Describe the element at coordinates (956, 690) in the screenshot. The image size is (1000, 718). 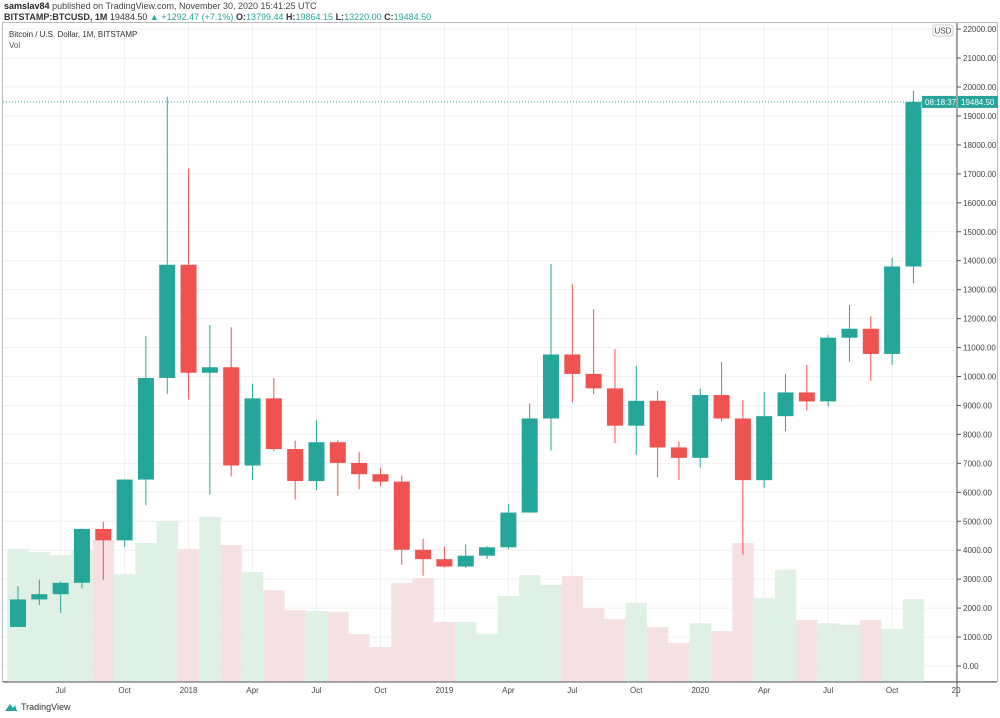
I see `time-tick-label: 20` at that location.